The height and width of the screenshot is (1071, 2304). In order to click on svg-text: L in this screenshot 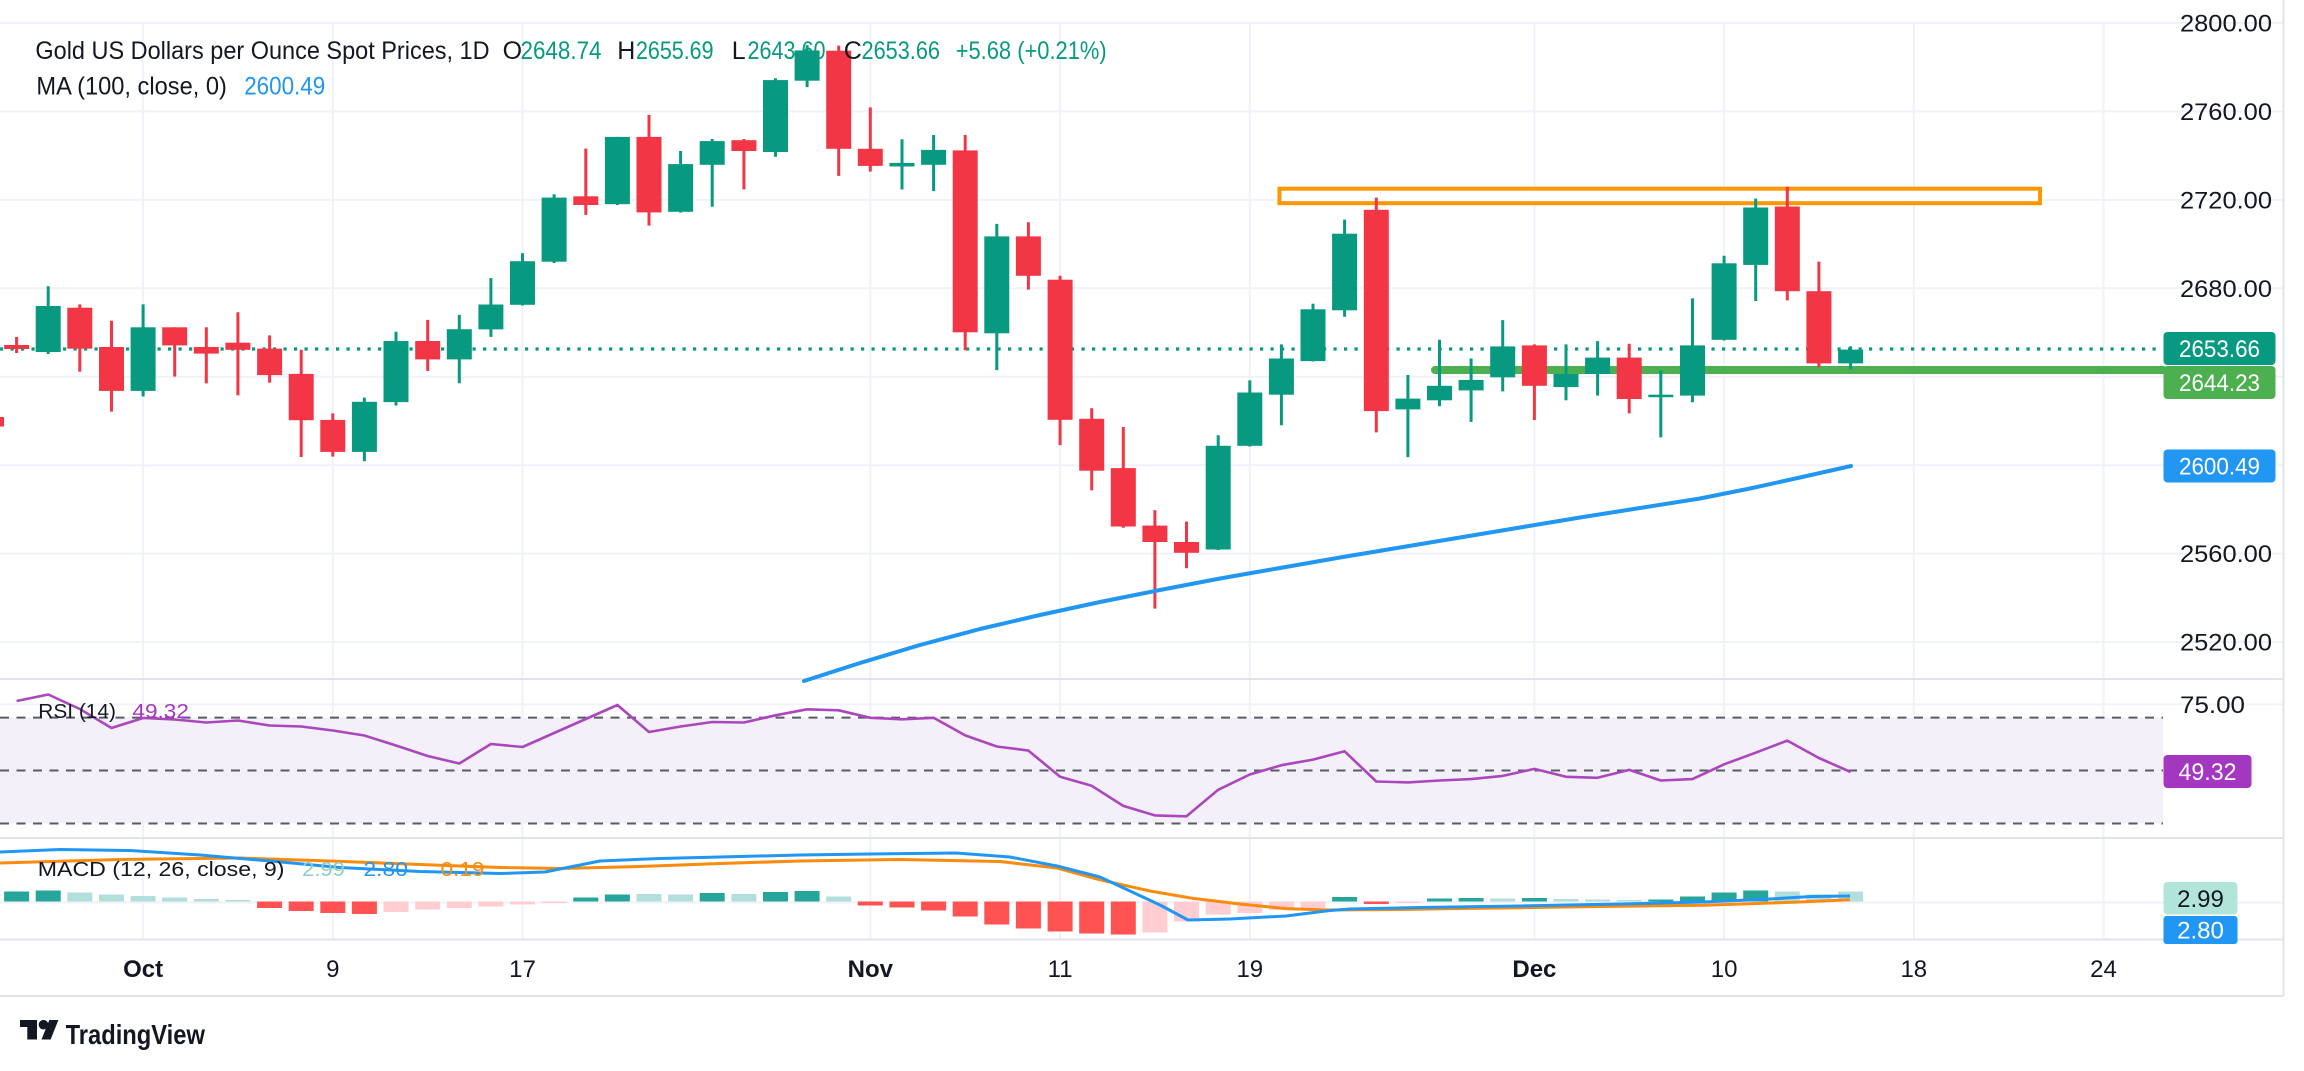, I will do `click(739, 51)`.